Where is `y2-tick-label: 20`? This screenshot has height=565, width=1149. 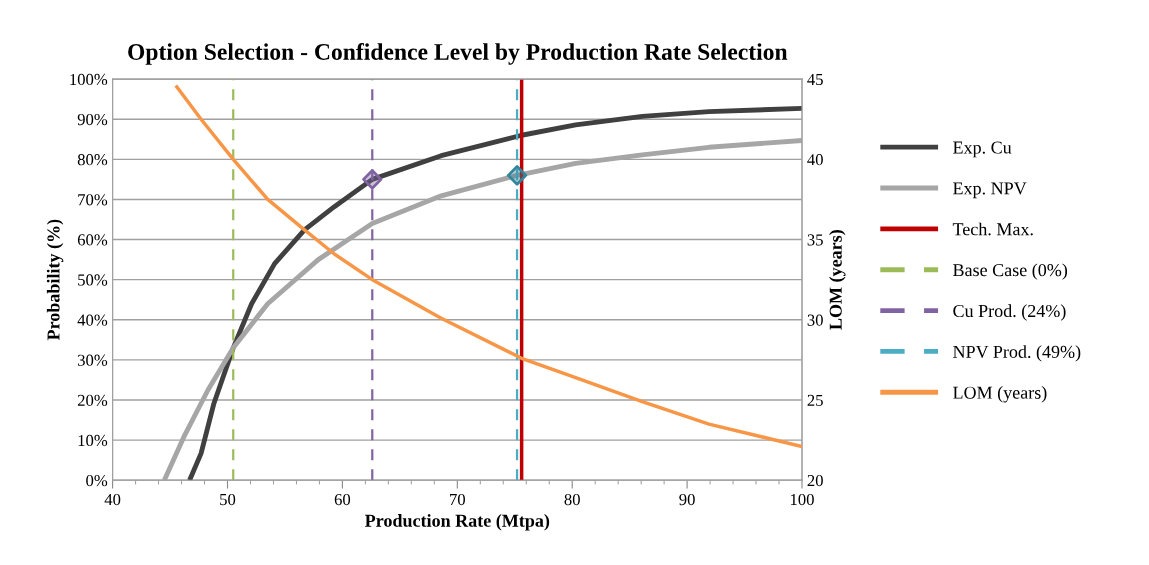 y2-tick-label: 20 is located at coordinates (815, 480).